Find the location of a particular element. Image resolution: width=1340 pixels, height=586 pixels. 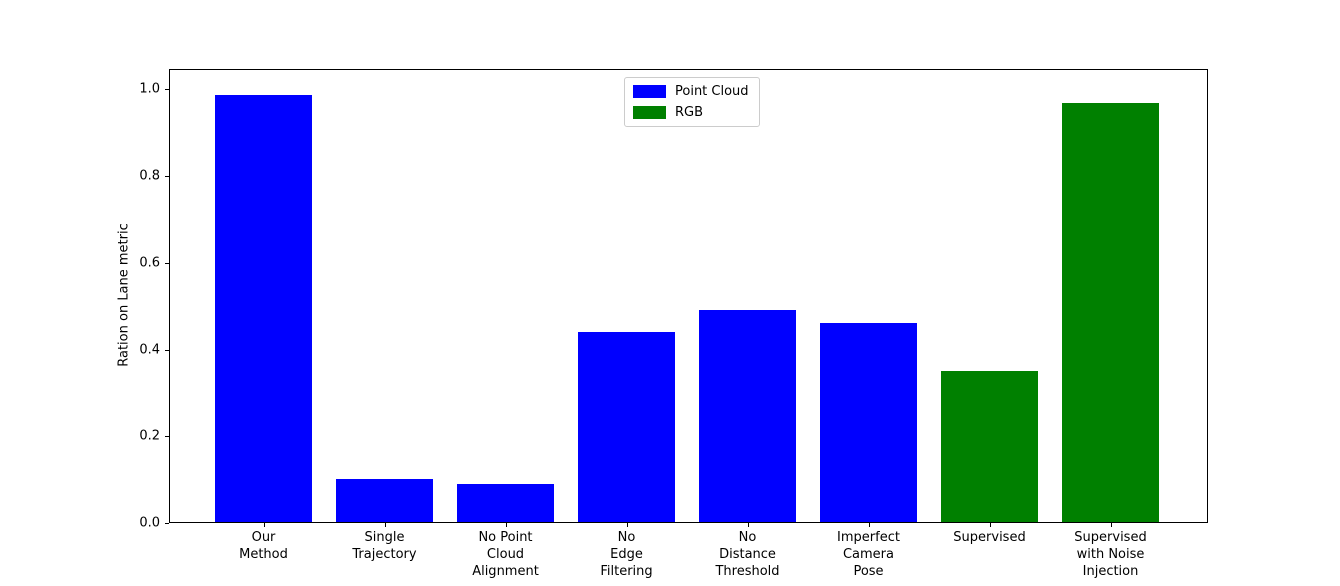

x-tick-label: No Point Cloud Alignment is located at coordinates (505, 554).